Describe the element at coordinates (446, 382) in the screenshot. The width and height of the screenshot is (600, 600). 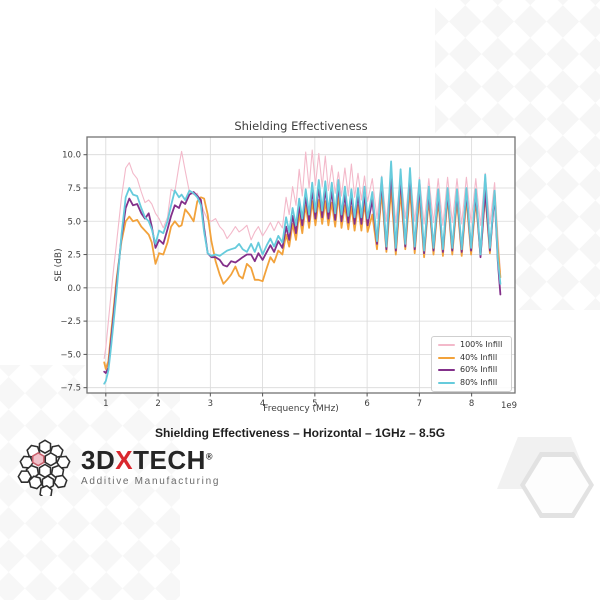
I see `legend-swatch-cyan` at that location.